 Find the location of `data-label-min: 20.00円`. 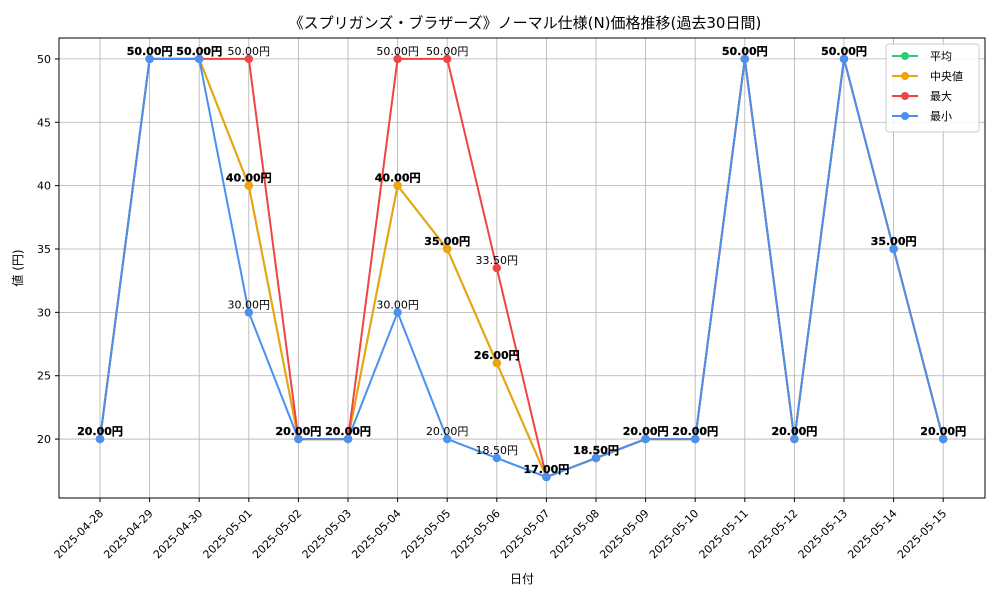

data-label-min: 20.00円 is located at coordinates (447, 431).